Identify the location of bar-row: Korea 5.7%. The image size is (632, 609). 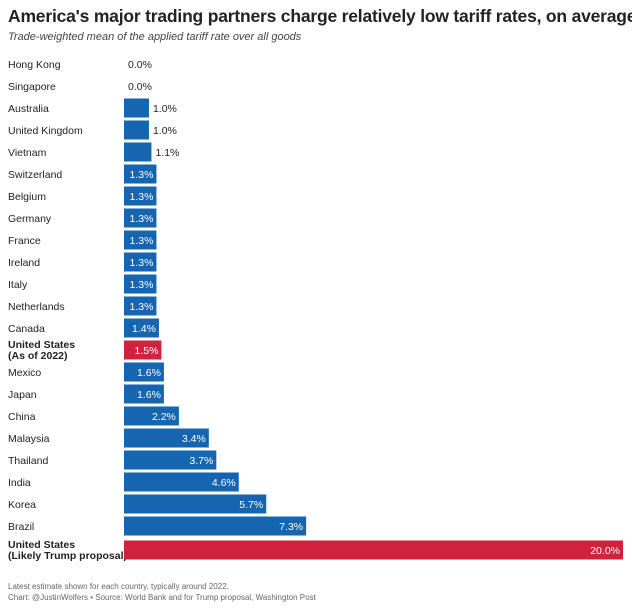
(137, 504).